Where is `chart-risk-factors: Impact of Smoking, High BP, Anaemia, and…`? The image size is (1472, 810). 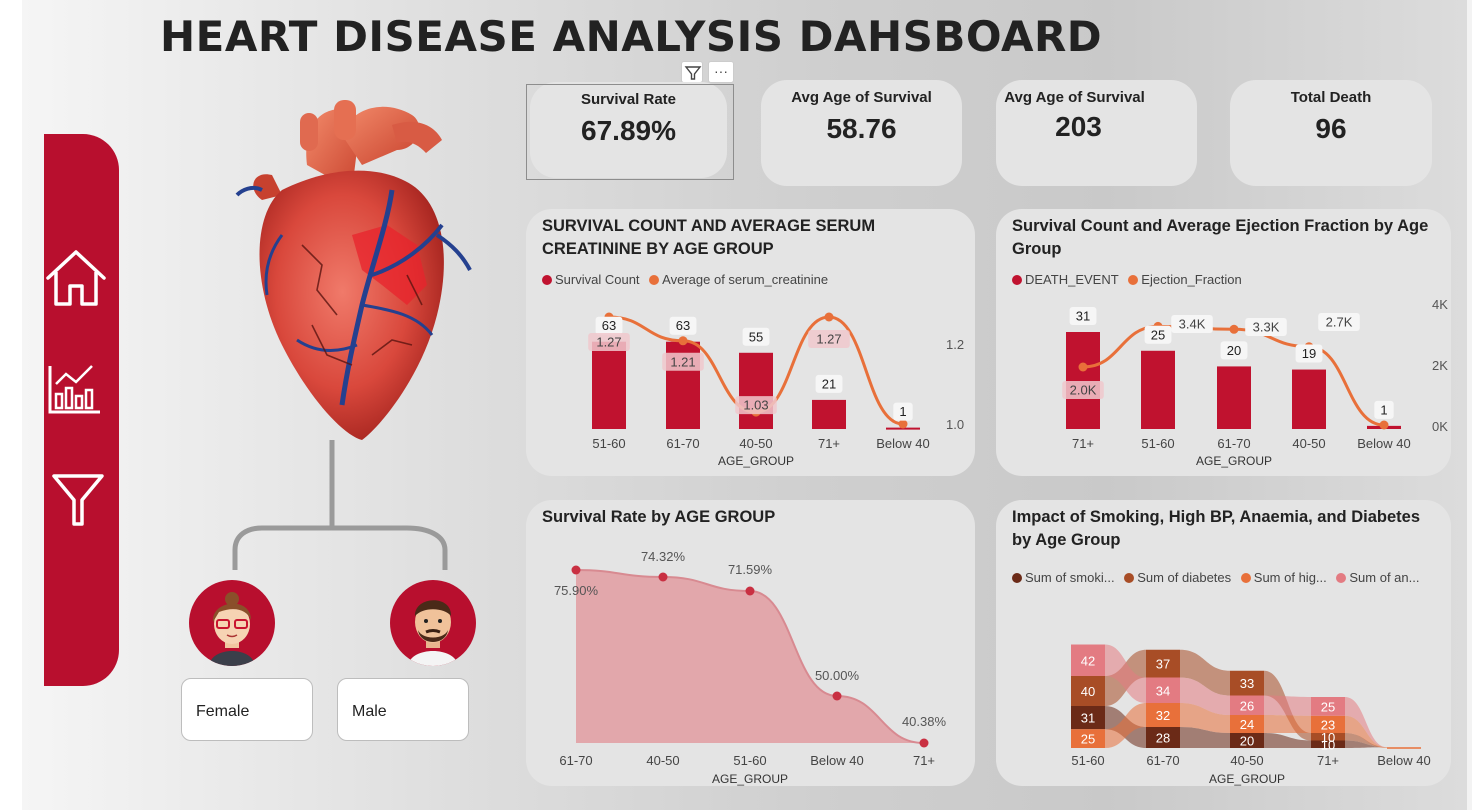 chart-risk-factors: Impact of Smoking, High BP, Anaemia, and… is located at coordinates (1223, 643).